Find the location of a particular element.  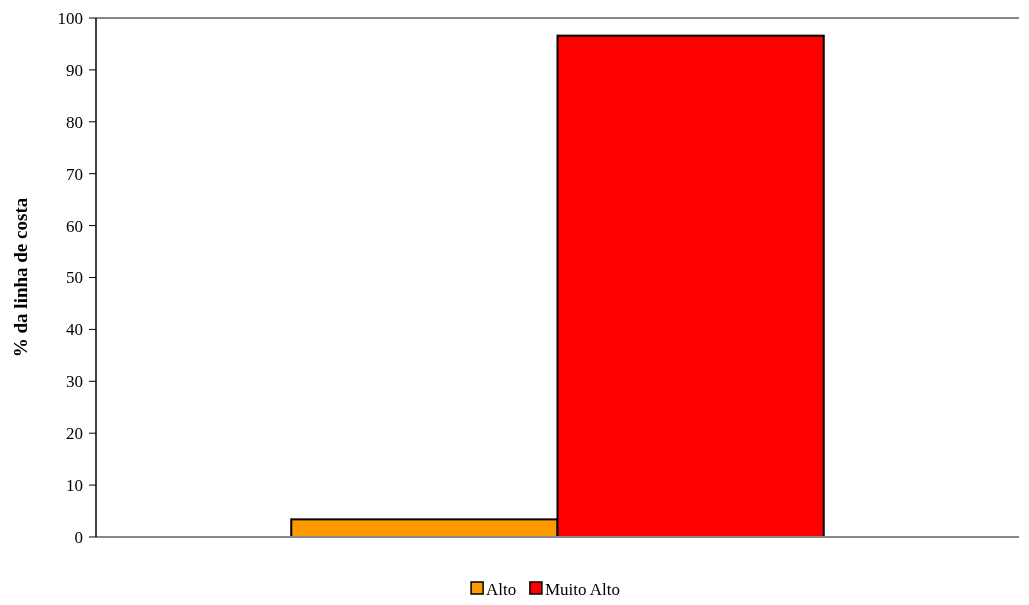

y-tick-label: 90 is located at coordinates (74, 70).